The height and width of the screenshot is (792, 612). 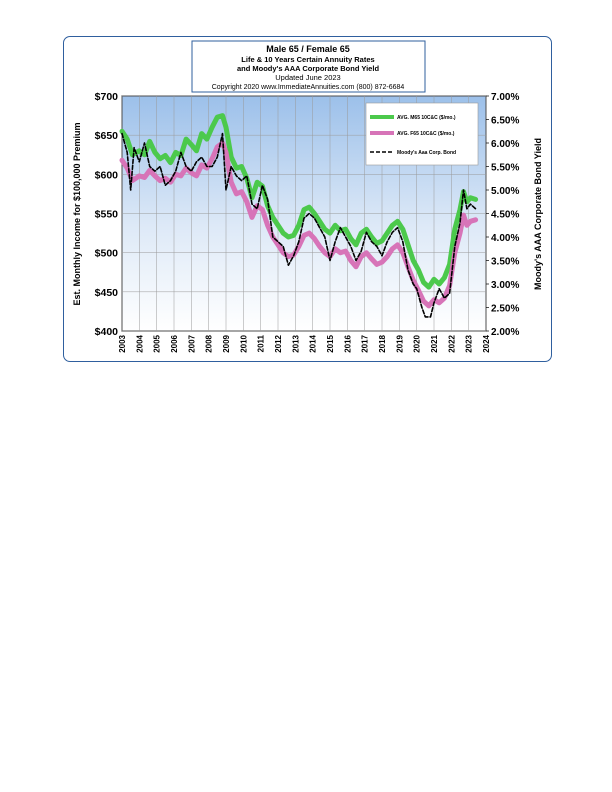 What do you see at coordinates (505, 215) in the screenshot?
I see `y2-tick-label: 4.50%` at bounding box center [505, 215].